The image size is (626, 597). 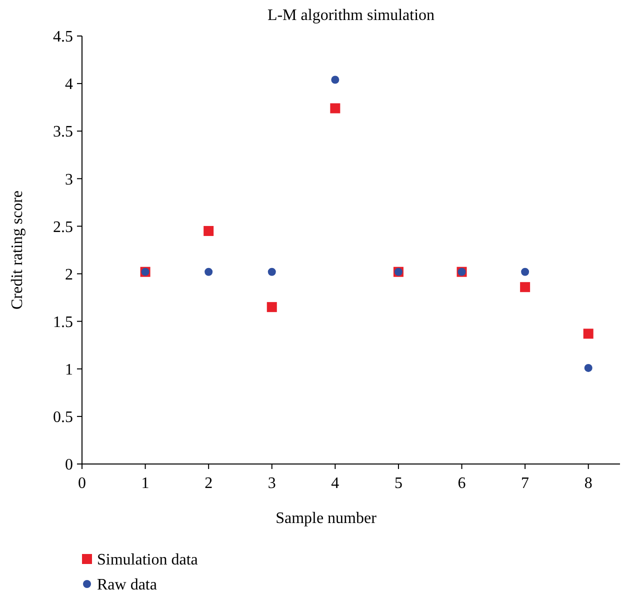 What do you see at coordinates (335, 483) in the screenshot?
I see `x-tick-label: 4` at bounding box center [335, 483].